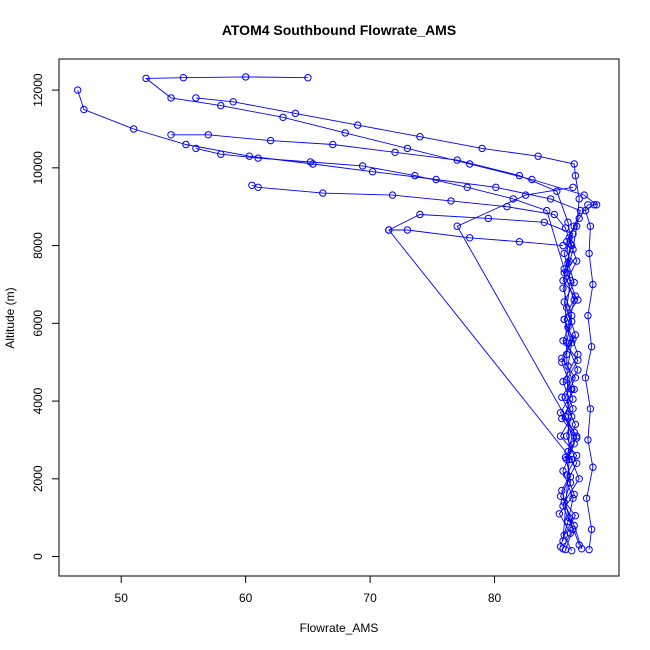 This screenshot has height=650, width=650. I want to click on y-tick-label: 10000, so click(38, 168).